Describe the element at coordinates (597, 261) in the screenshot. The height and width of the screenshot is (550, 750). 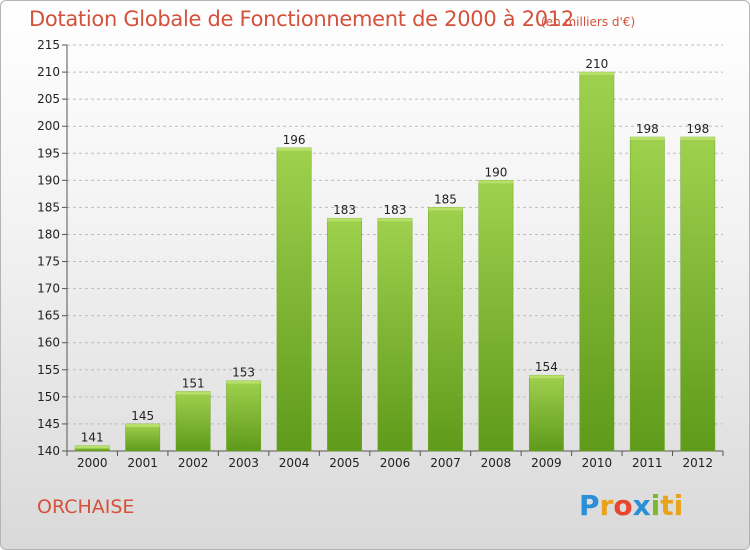
I see `bar-2010` at that location.